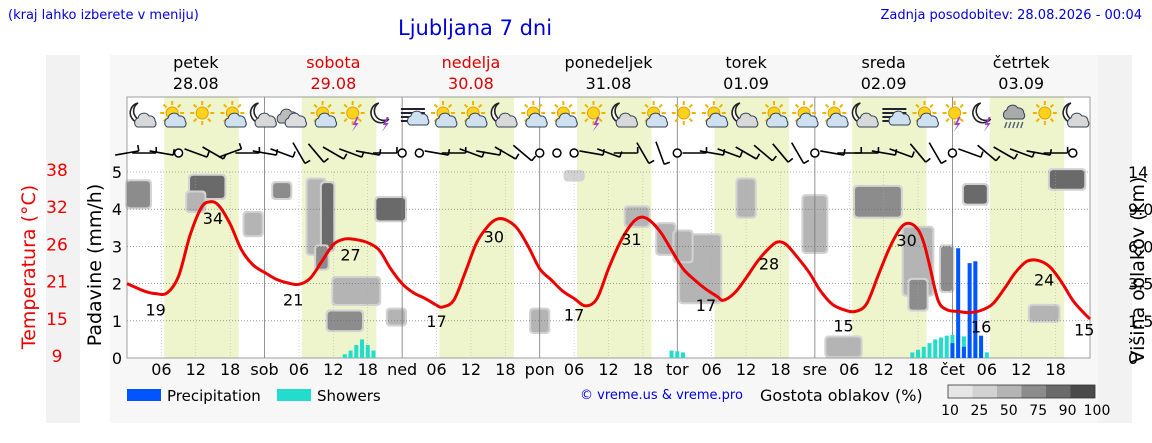 The image size is (1152, 443). Describe the element at coordinates (631, 239) in the screenshot. I see `temperature-label: 31` at that location.